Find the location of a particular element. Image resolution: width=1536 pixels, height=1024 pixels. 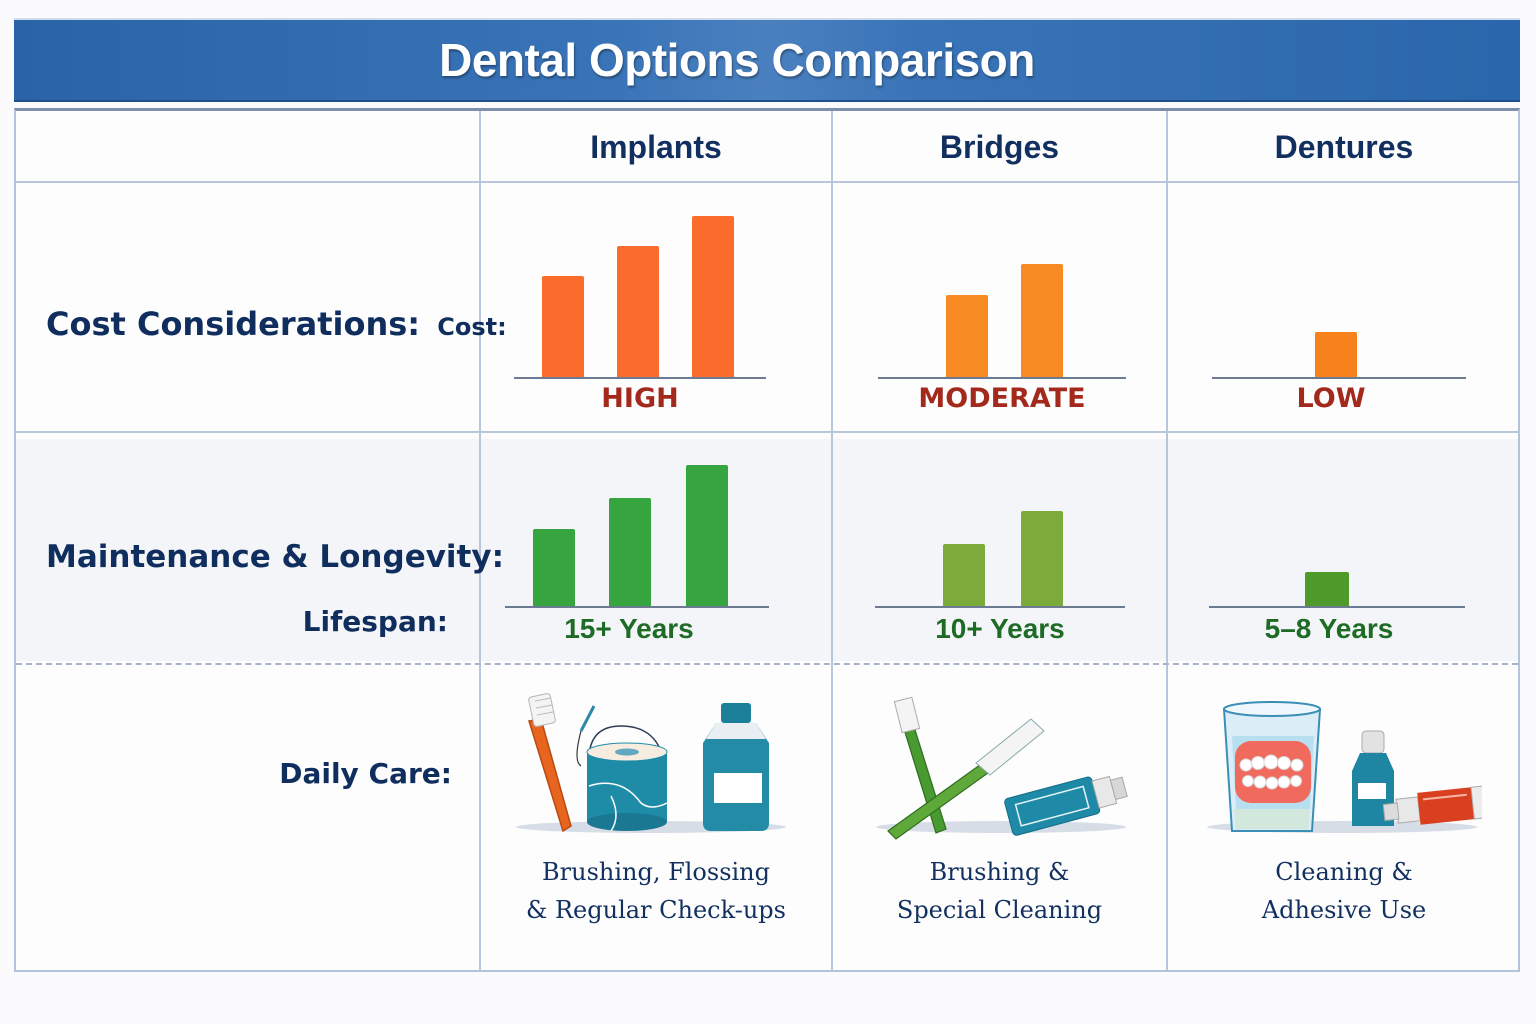

care-line-2: & Regular Check-ups is located at coordinates (655, 910).